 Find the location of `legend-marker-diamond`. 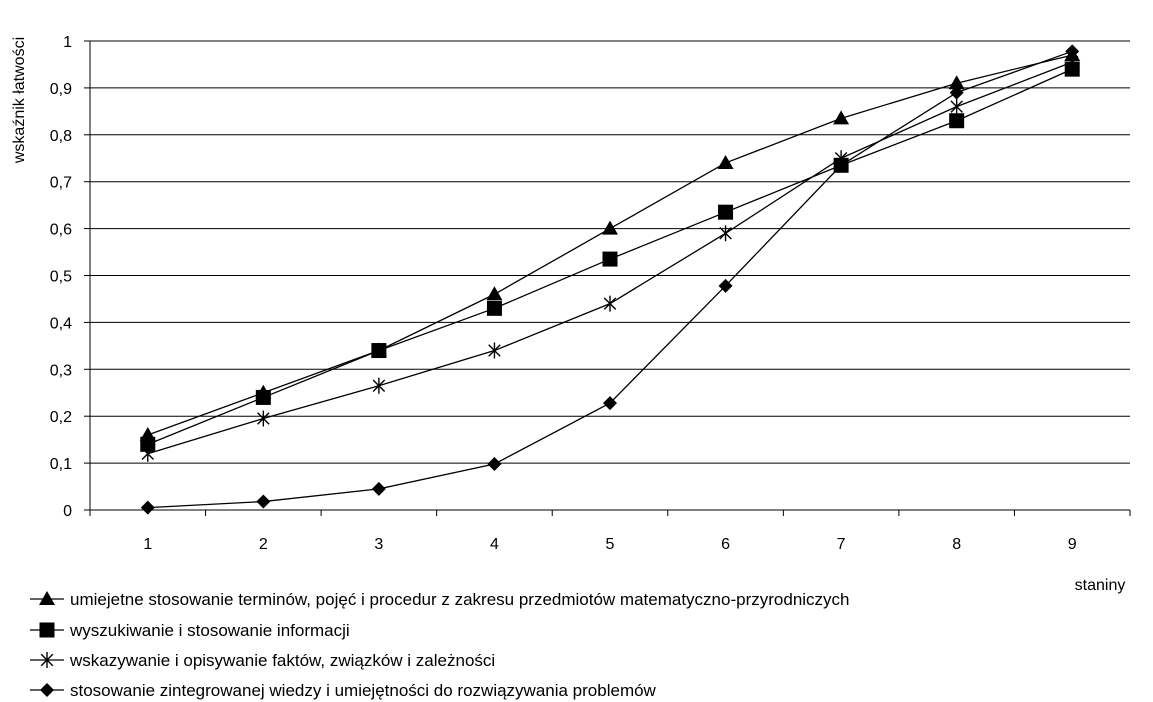

legend-marker-diamond is located at coordinates (47, 690).